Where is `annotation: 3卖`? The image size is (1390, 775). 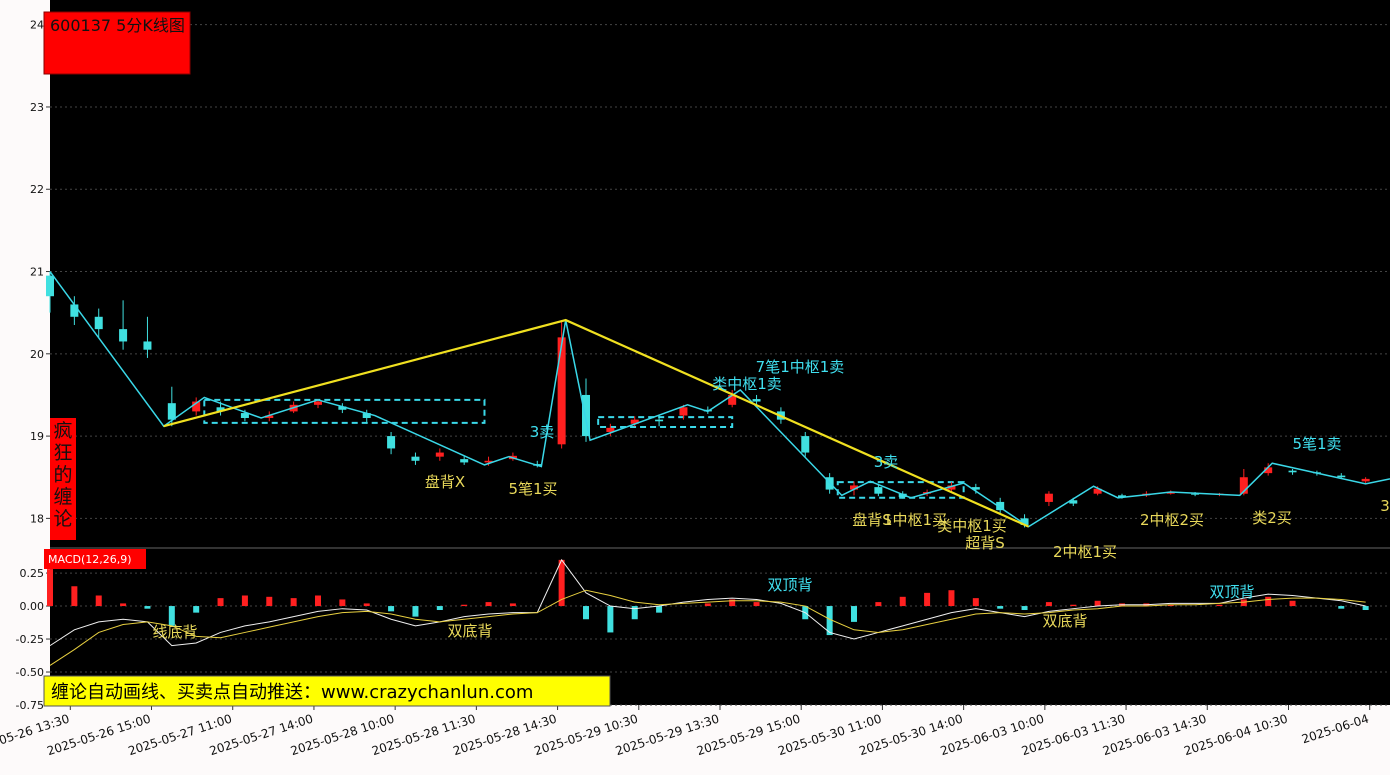
annotation: 3卖 is located at coordinates (886, 462).